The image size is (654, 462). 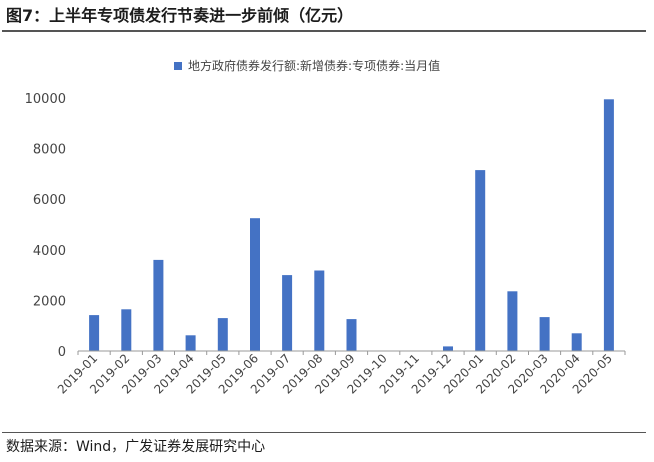 I want to click on y-axis: 0 2000 4000 6000 8000 10000, so click(x=45, y=226).